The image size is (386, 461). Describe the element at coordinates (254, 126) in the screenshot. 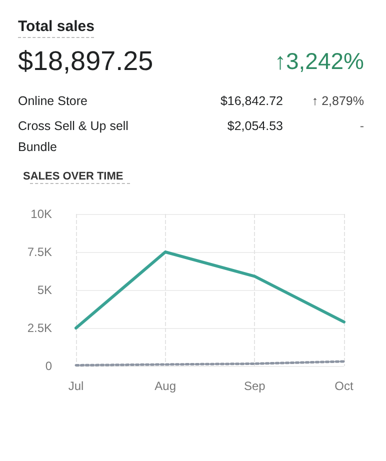

I see `text: $2,054.53` at that location.